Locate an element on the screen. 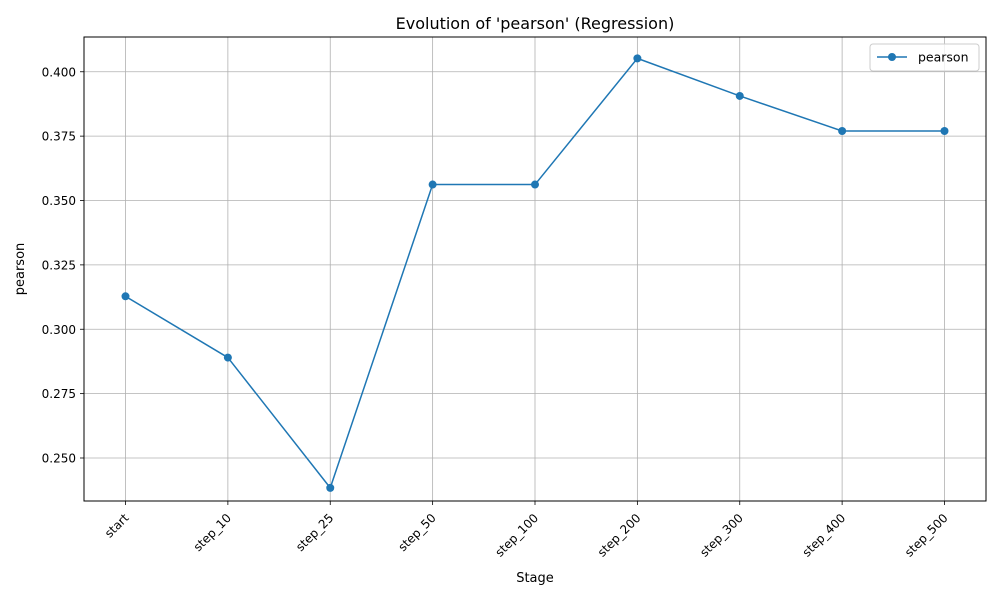 This screenshot has width=1000, height=600. y-tick-label: 0.300 is located at coordinates (59, 330).